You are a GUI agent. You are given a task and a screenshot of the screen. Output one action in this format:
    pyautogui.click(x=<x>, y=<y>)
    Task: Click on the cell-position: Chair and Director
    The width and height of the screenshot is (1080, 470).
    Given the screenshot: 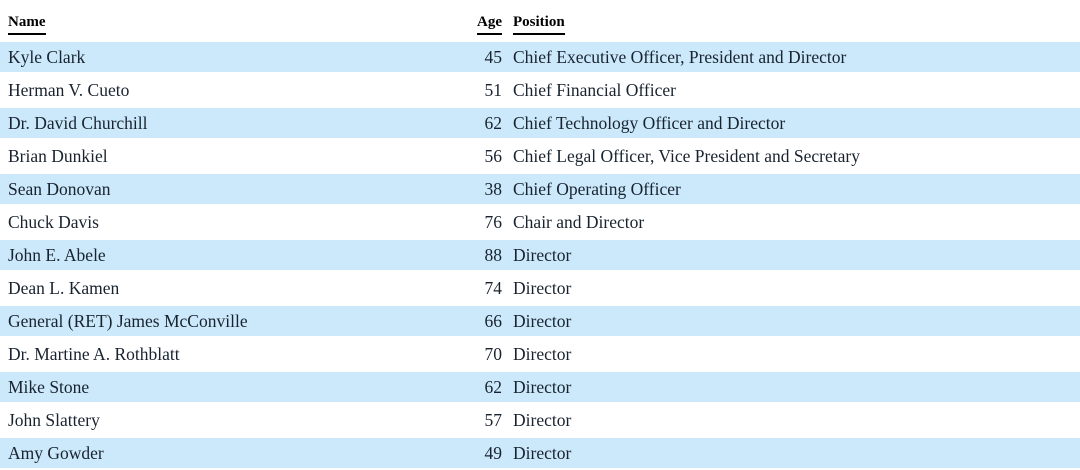 What is the action you would take?
    pyautogui.click(x=791, y=223)
    